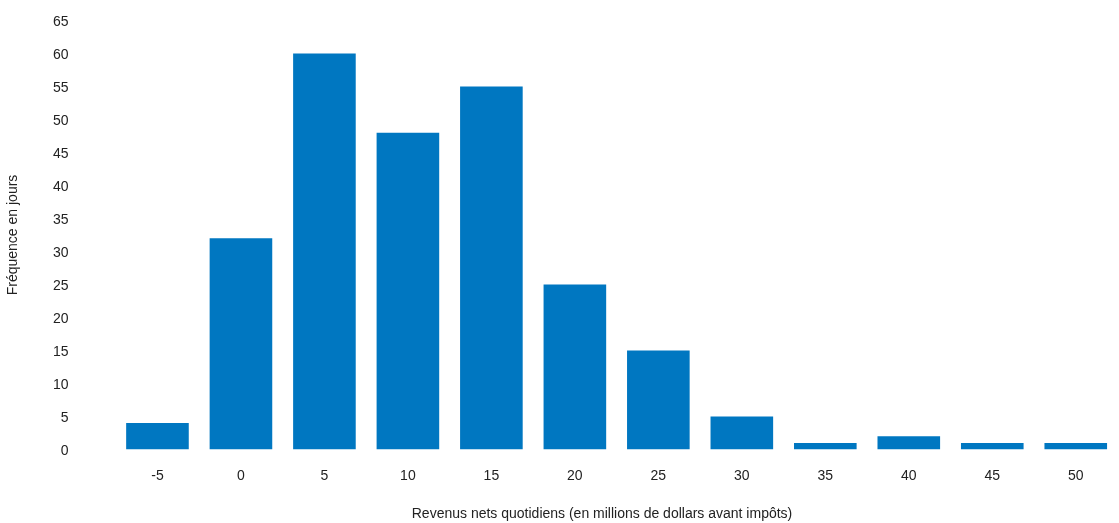  What do you see at coordinates (64, 449) in the screenshot?
I see `y-tick-label: 0` at bounding box center [64, 449].